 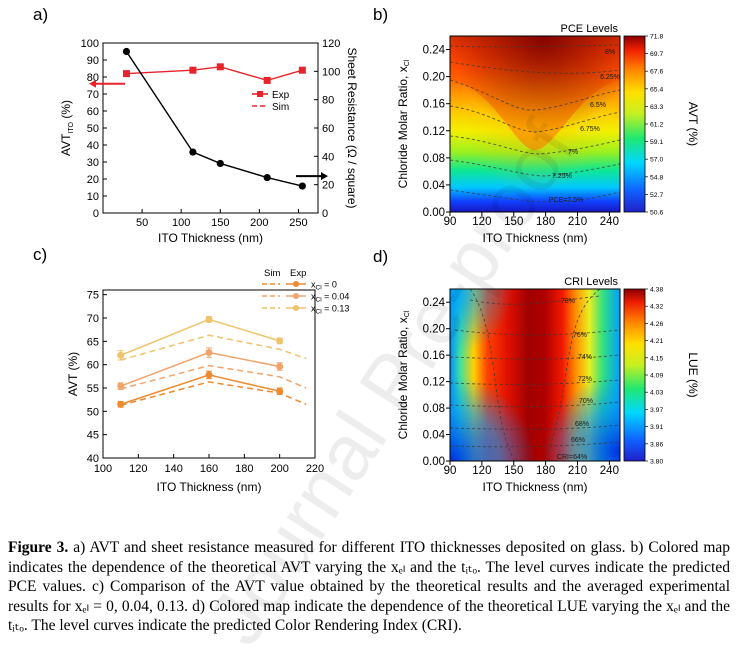 What do you see at coordinates (656, 307) in the screenshot?
I see `colorbar-tick-label: 4.32` at bounding box center [656, 307].